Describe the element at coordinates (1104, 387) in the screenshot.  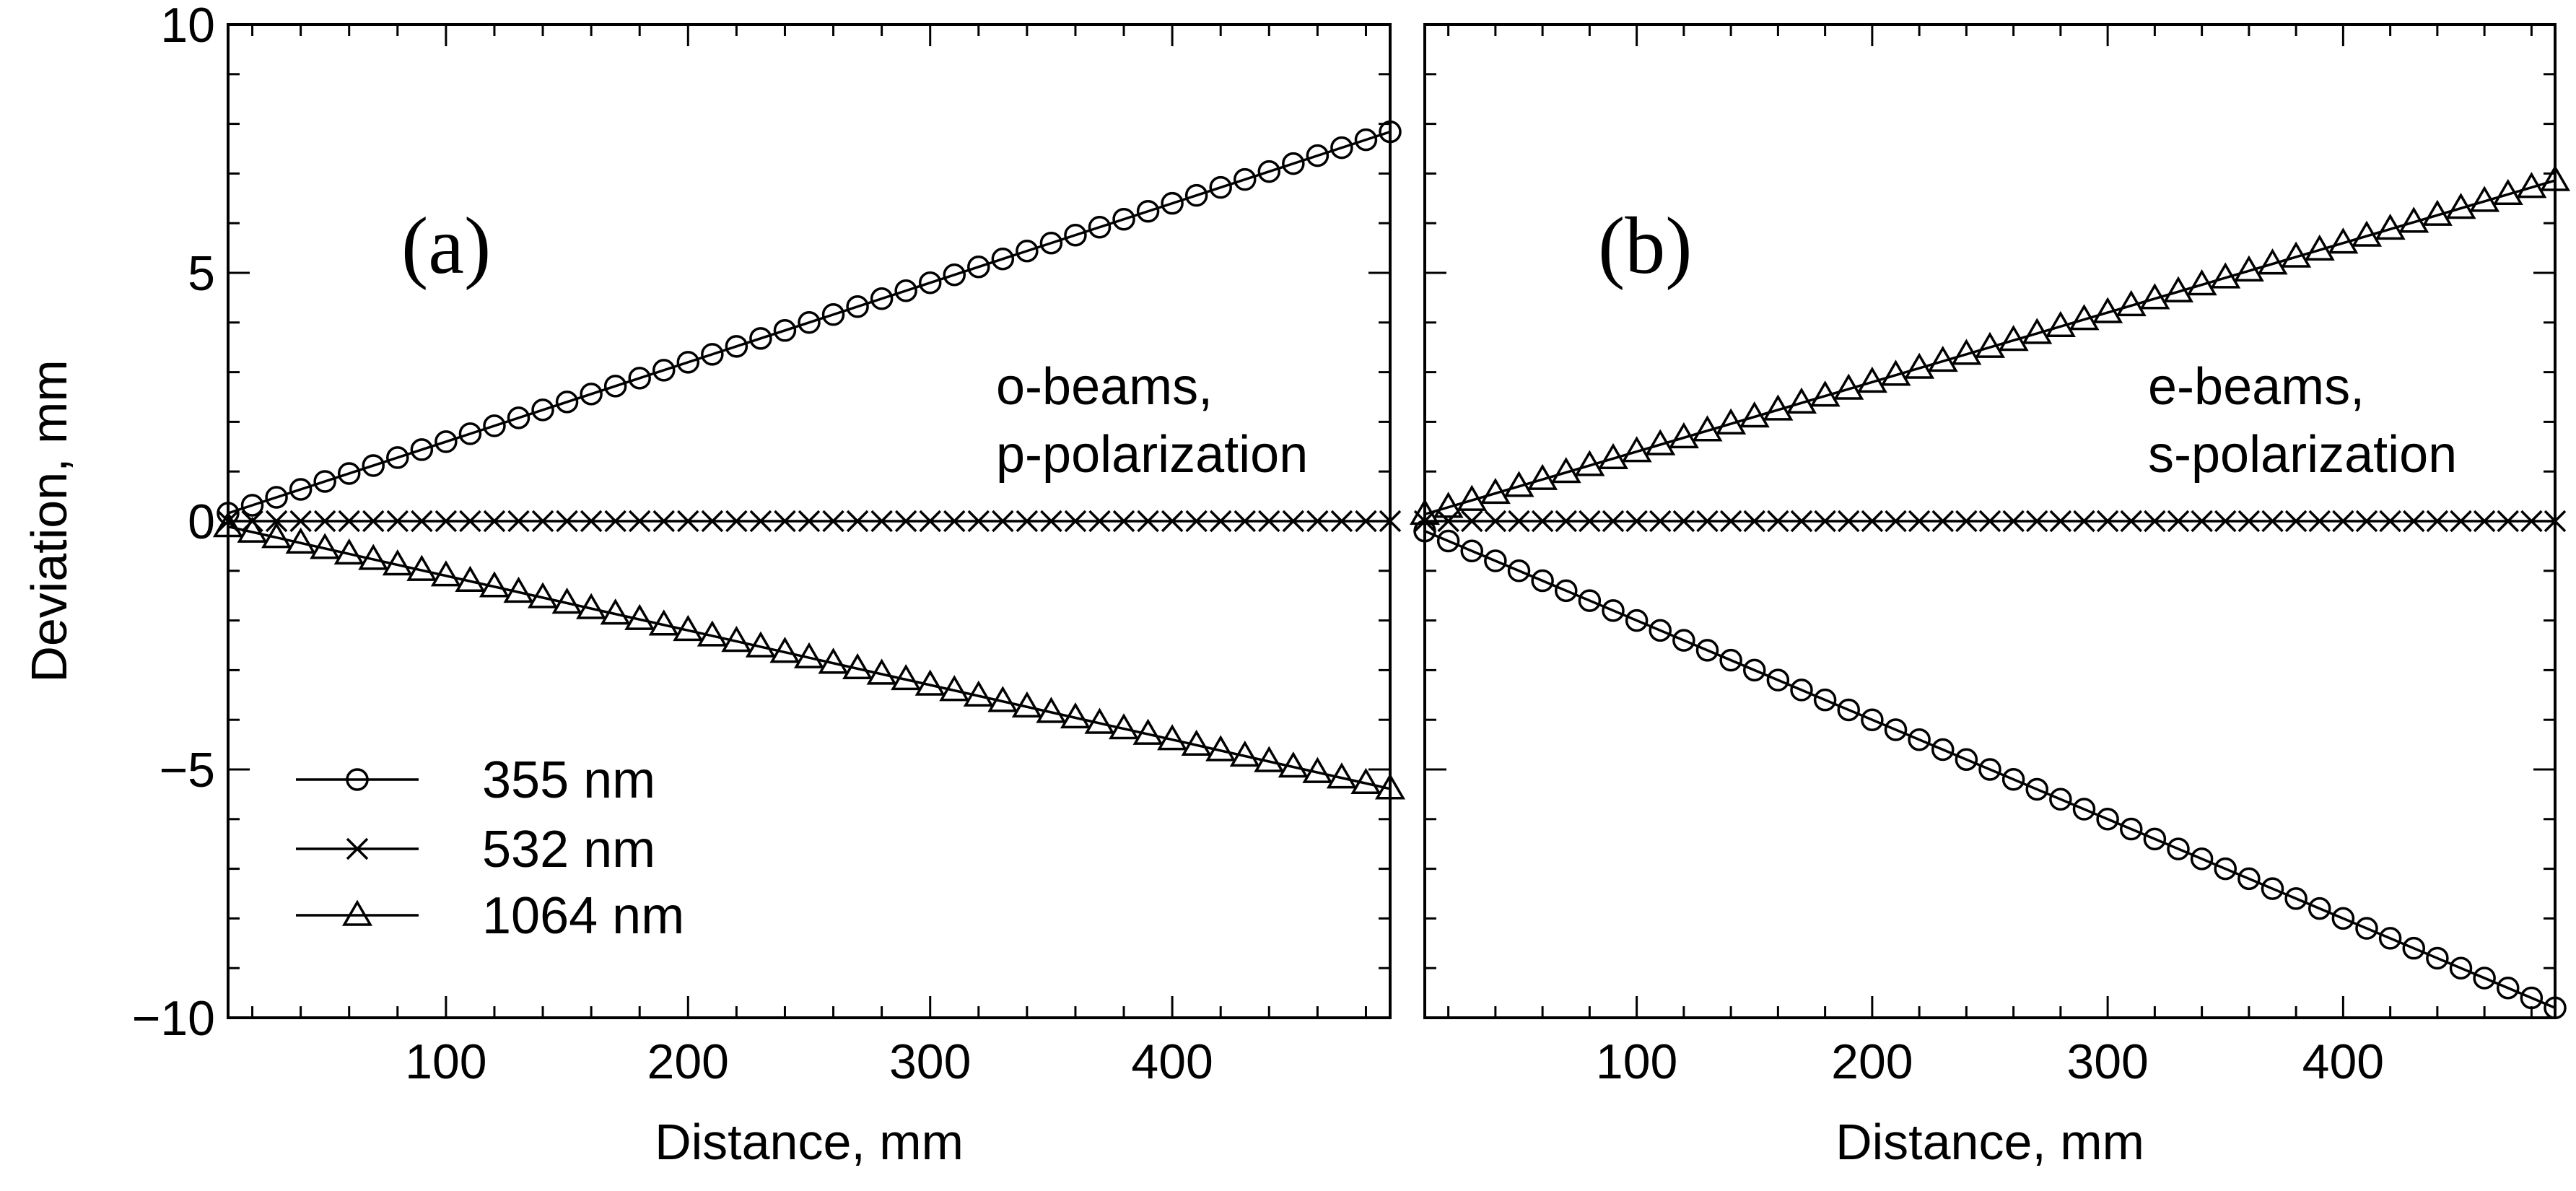
I see `annotation-line: o-beams,` at that location.